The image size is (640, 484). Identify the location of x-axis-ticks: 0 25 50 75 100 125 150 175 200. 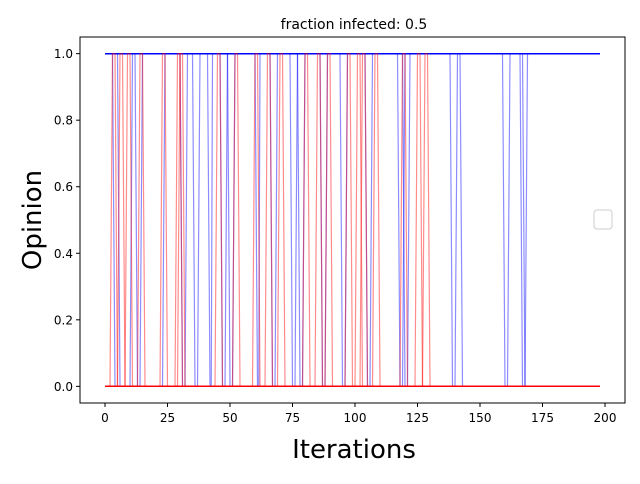
(358, 414).